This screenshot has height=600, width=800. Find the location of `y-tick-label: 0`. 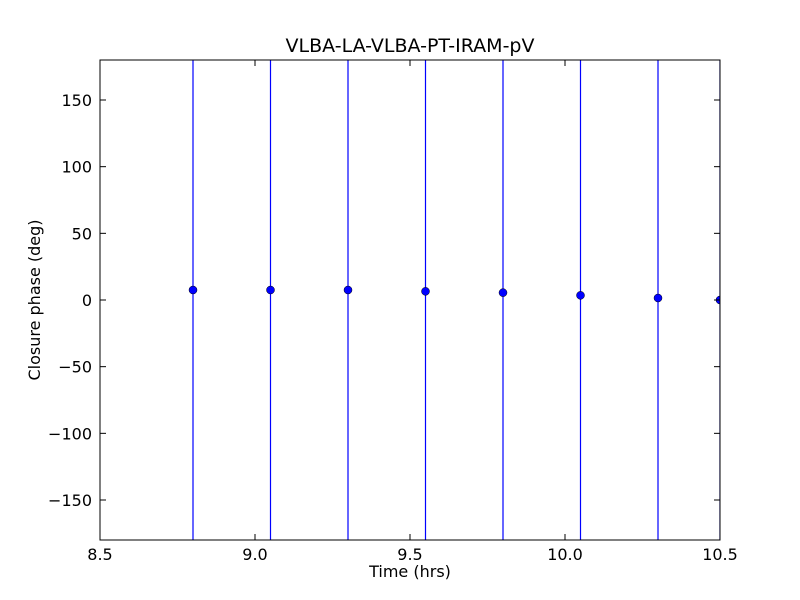

y-tick-label: 0 is located at coordinates (87, 300).